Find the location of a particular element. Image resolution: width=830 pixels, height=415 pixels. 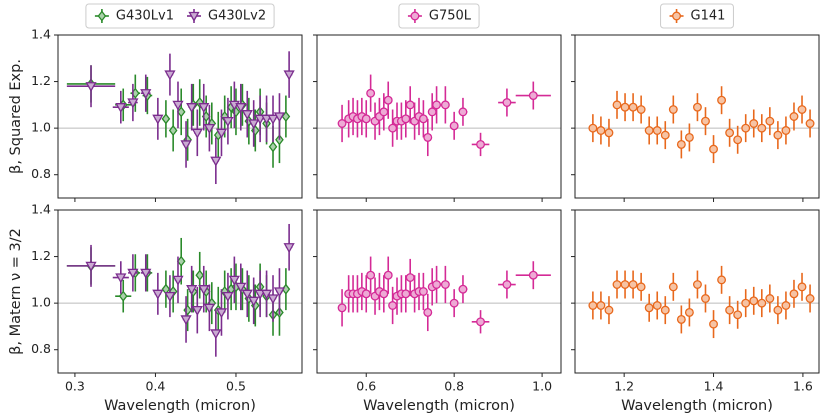

y-axis-label: β, Matern ν = 3/2 is located at coordinates (16, 291).